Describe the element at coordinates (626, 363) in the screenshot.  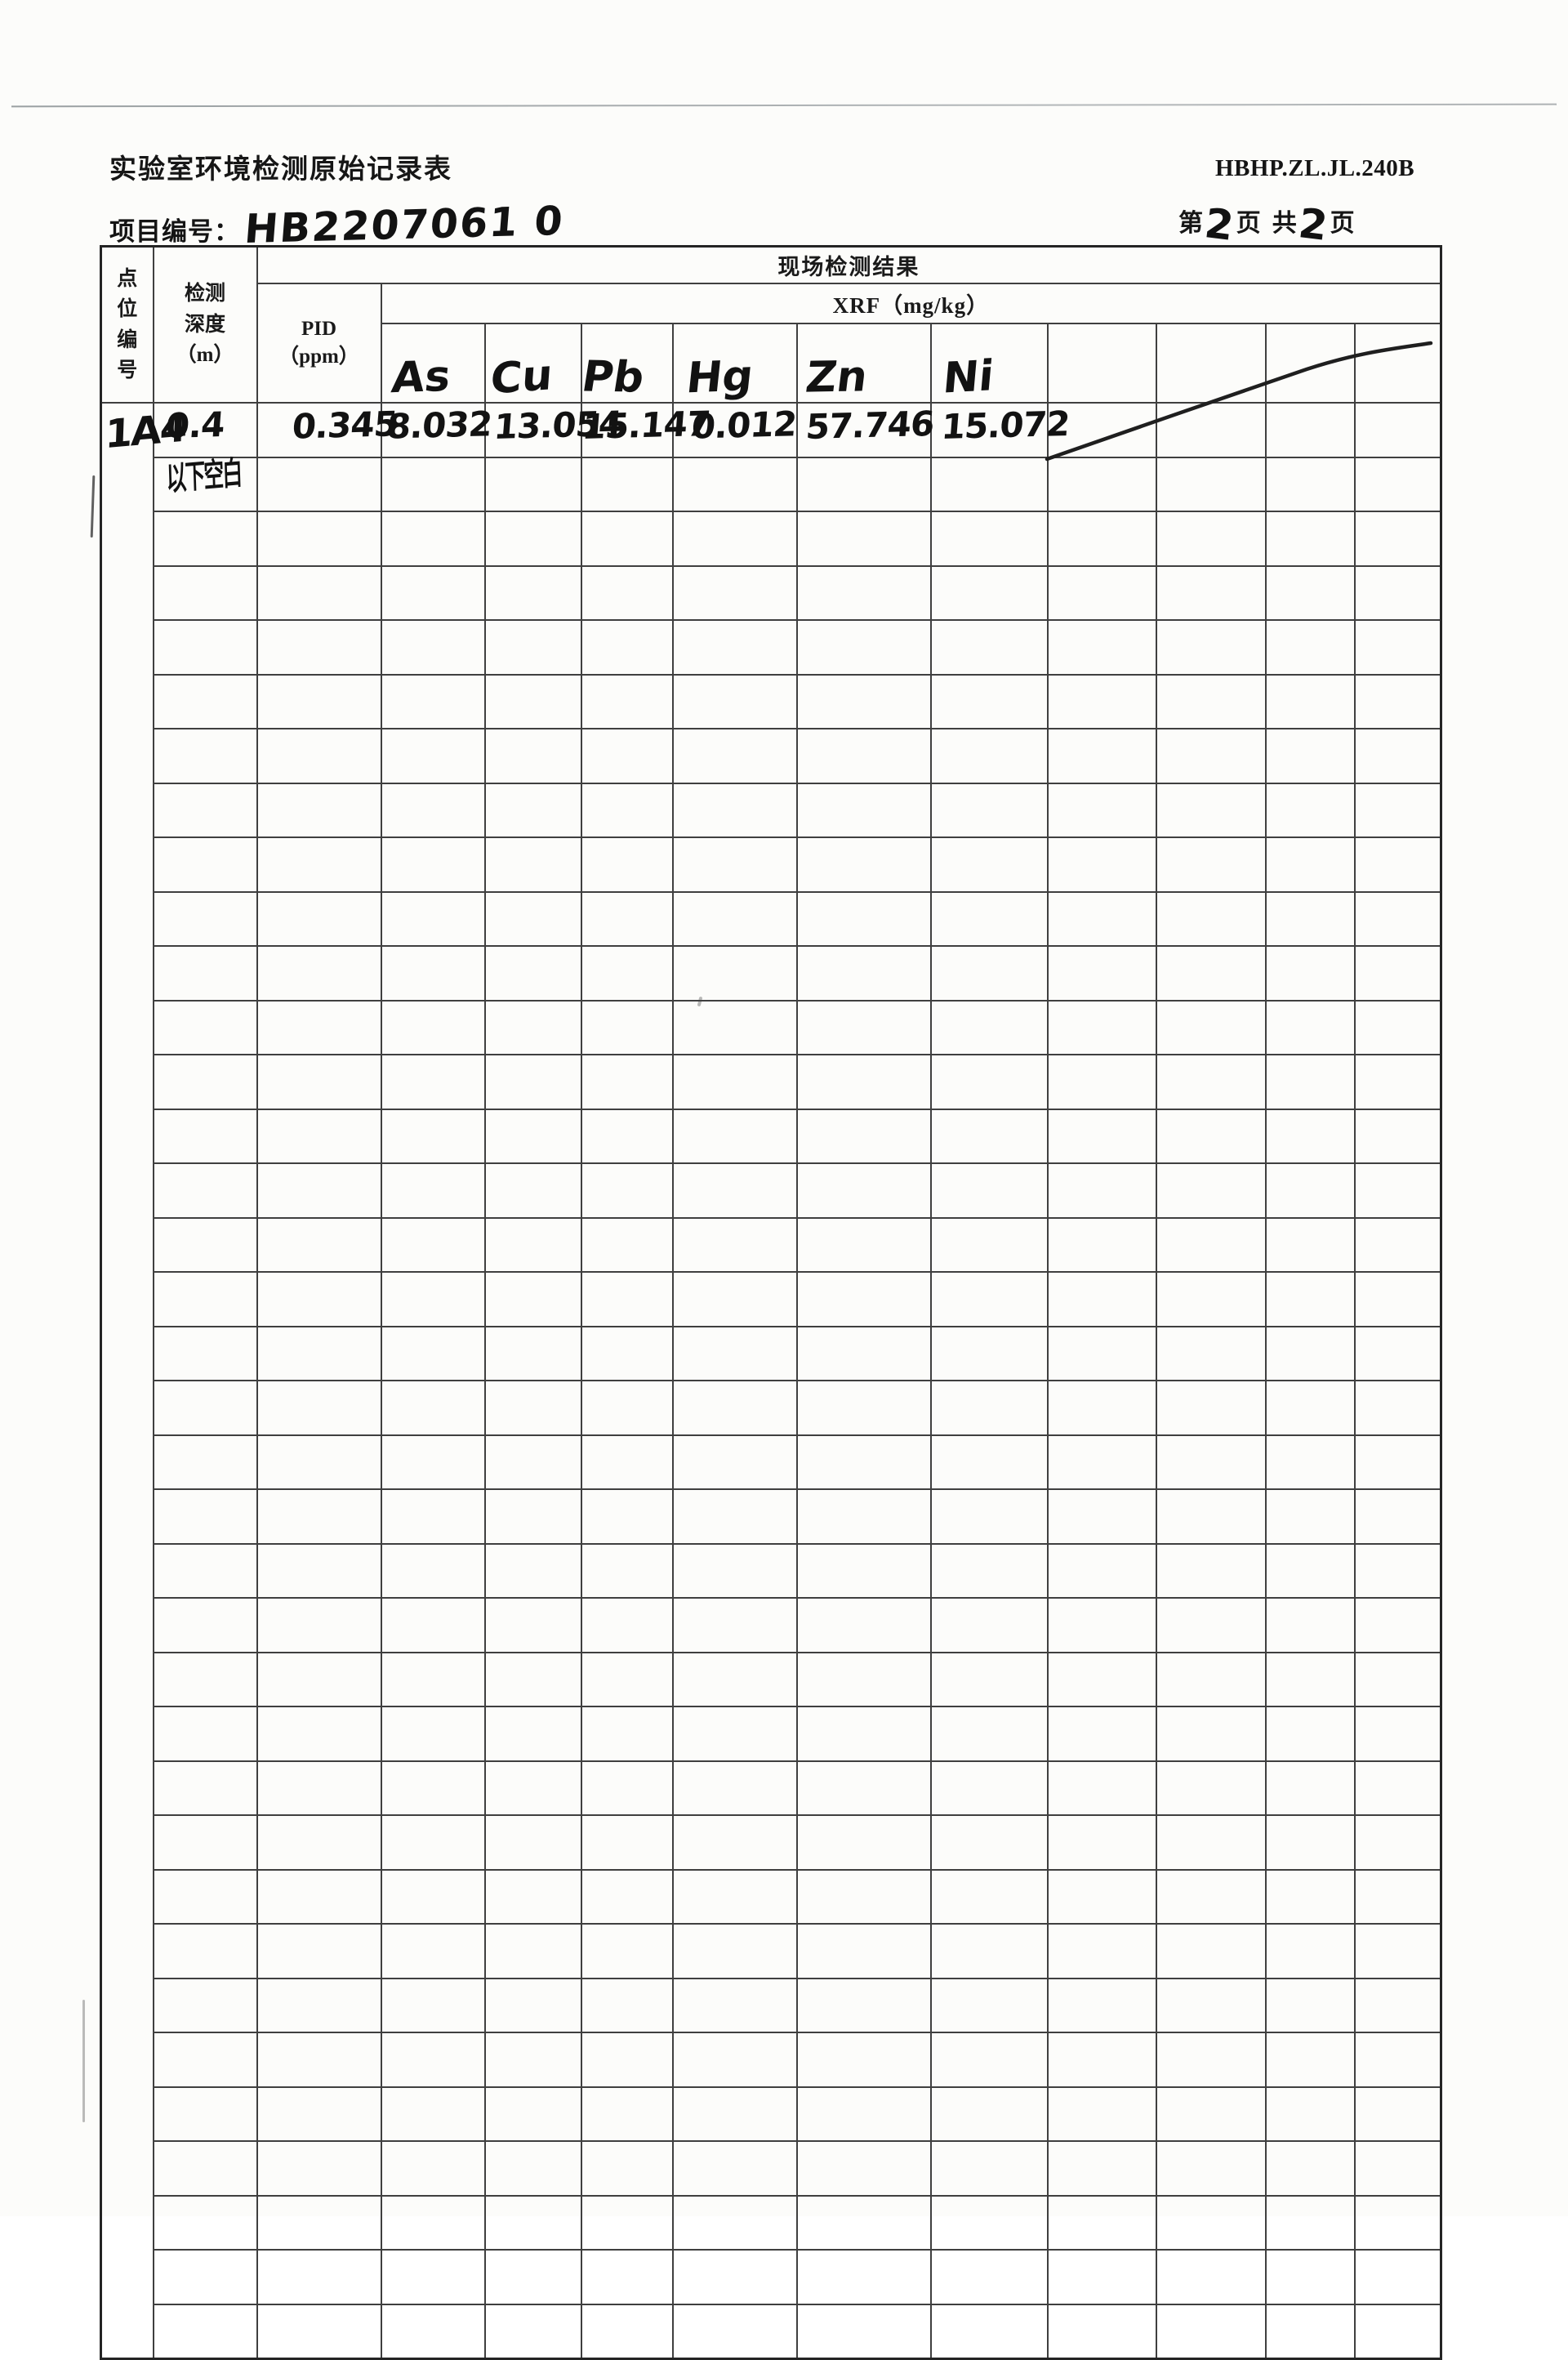
I see `element-column-header: Pb` at that location.